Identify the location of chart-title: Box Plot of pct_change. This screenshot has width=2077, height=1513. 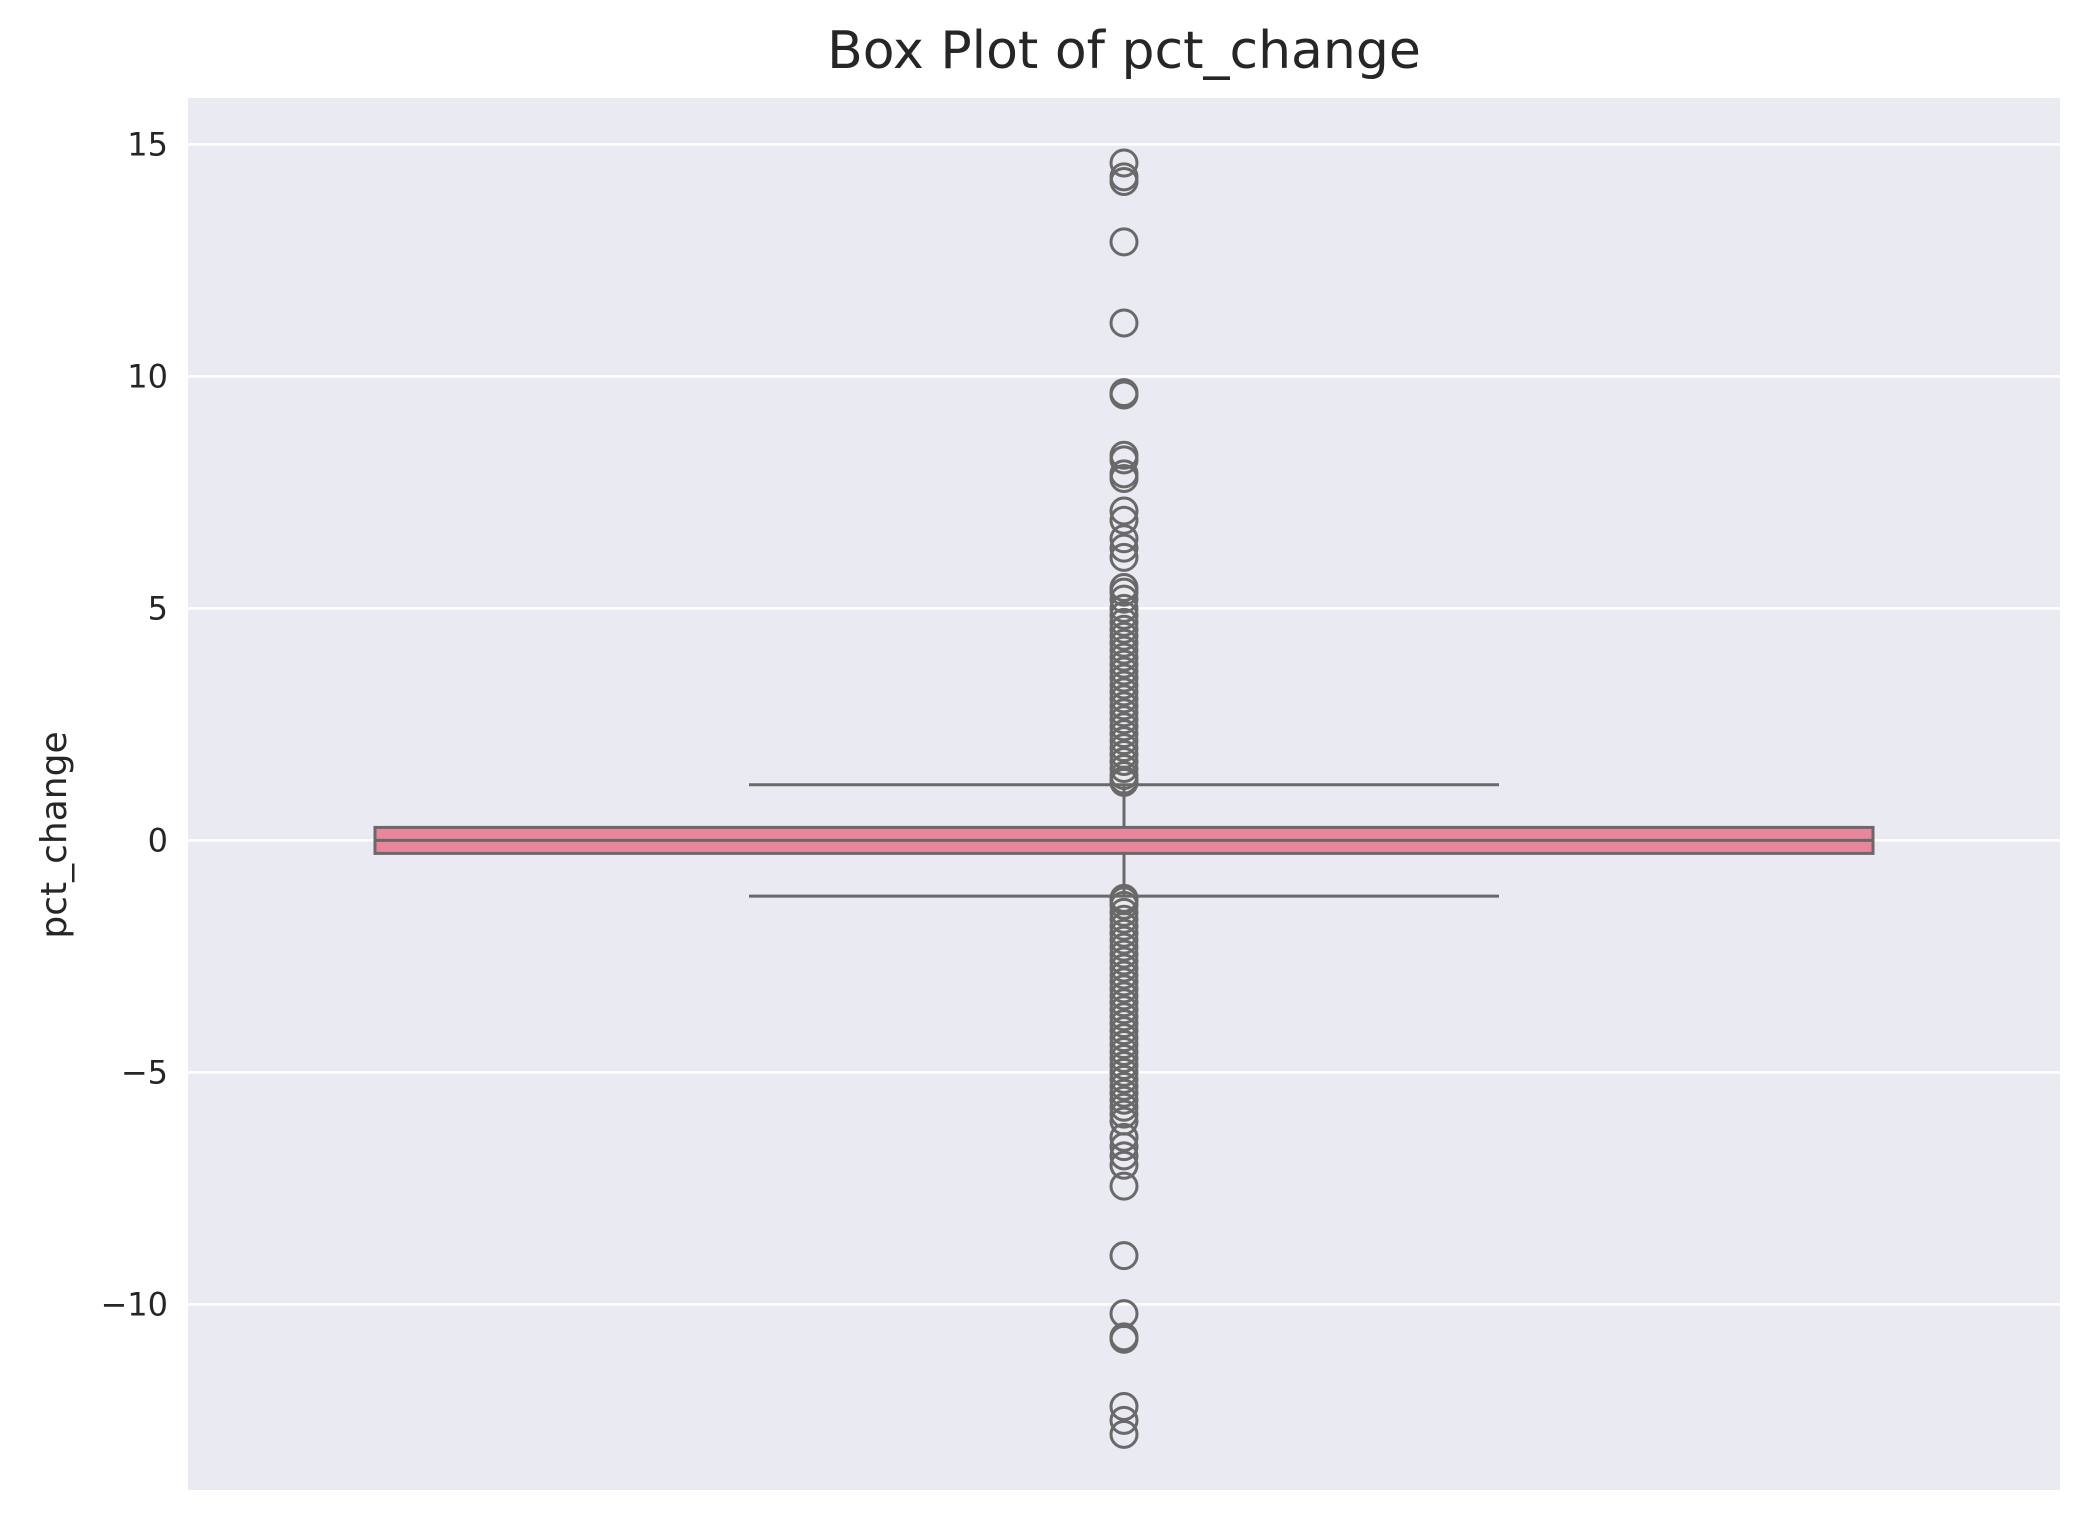
(1124, 51).